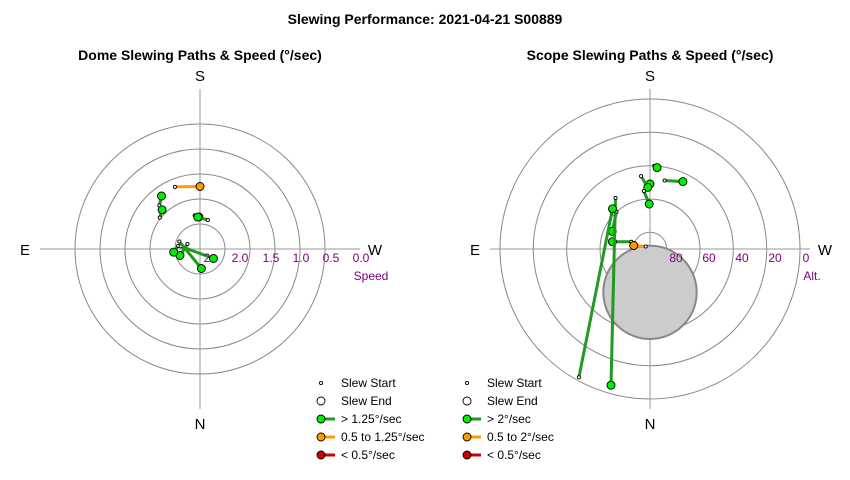 The width and height of the screenshot is (850, 480). I want to click on scope-compass-w: W, so click(825, 250).